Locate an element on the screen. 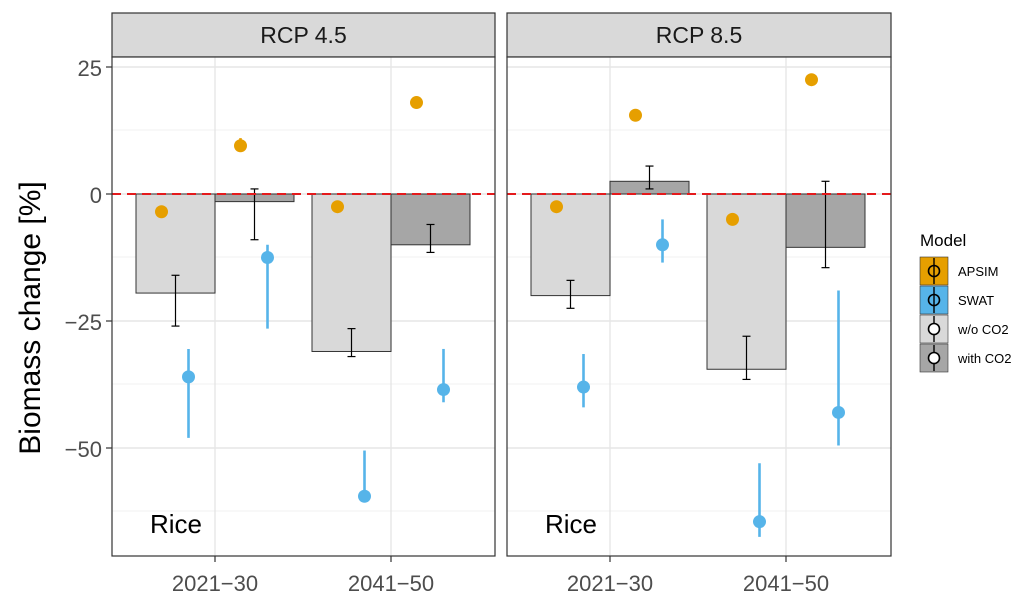  legend-item-apsim: APSIM is located at coordinates (958, 271).